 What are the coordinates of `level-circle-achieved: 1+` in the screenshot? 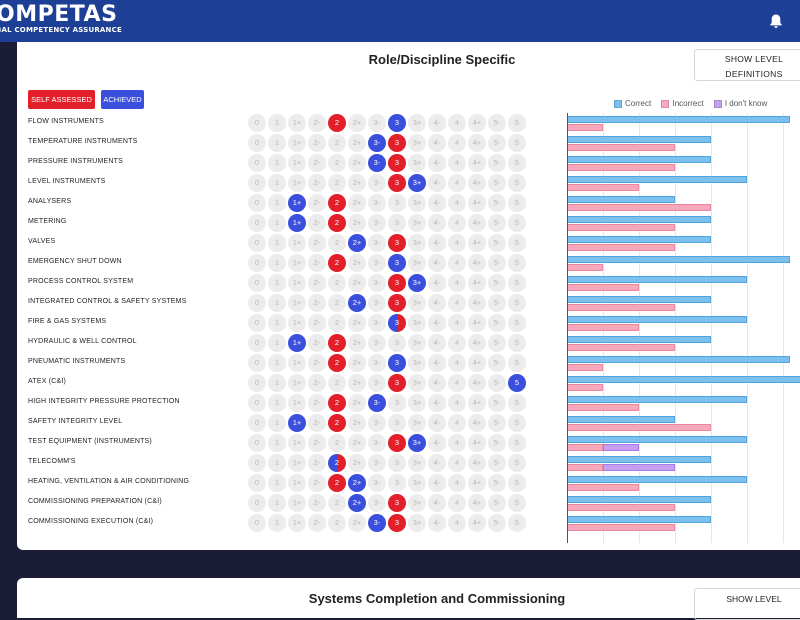 It's located at (297, 343).